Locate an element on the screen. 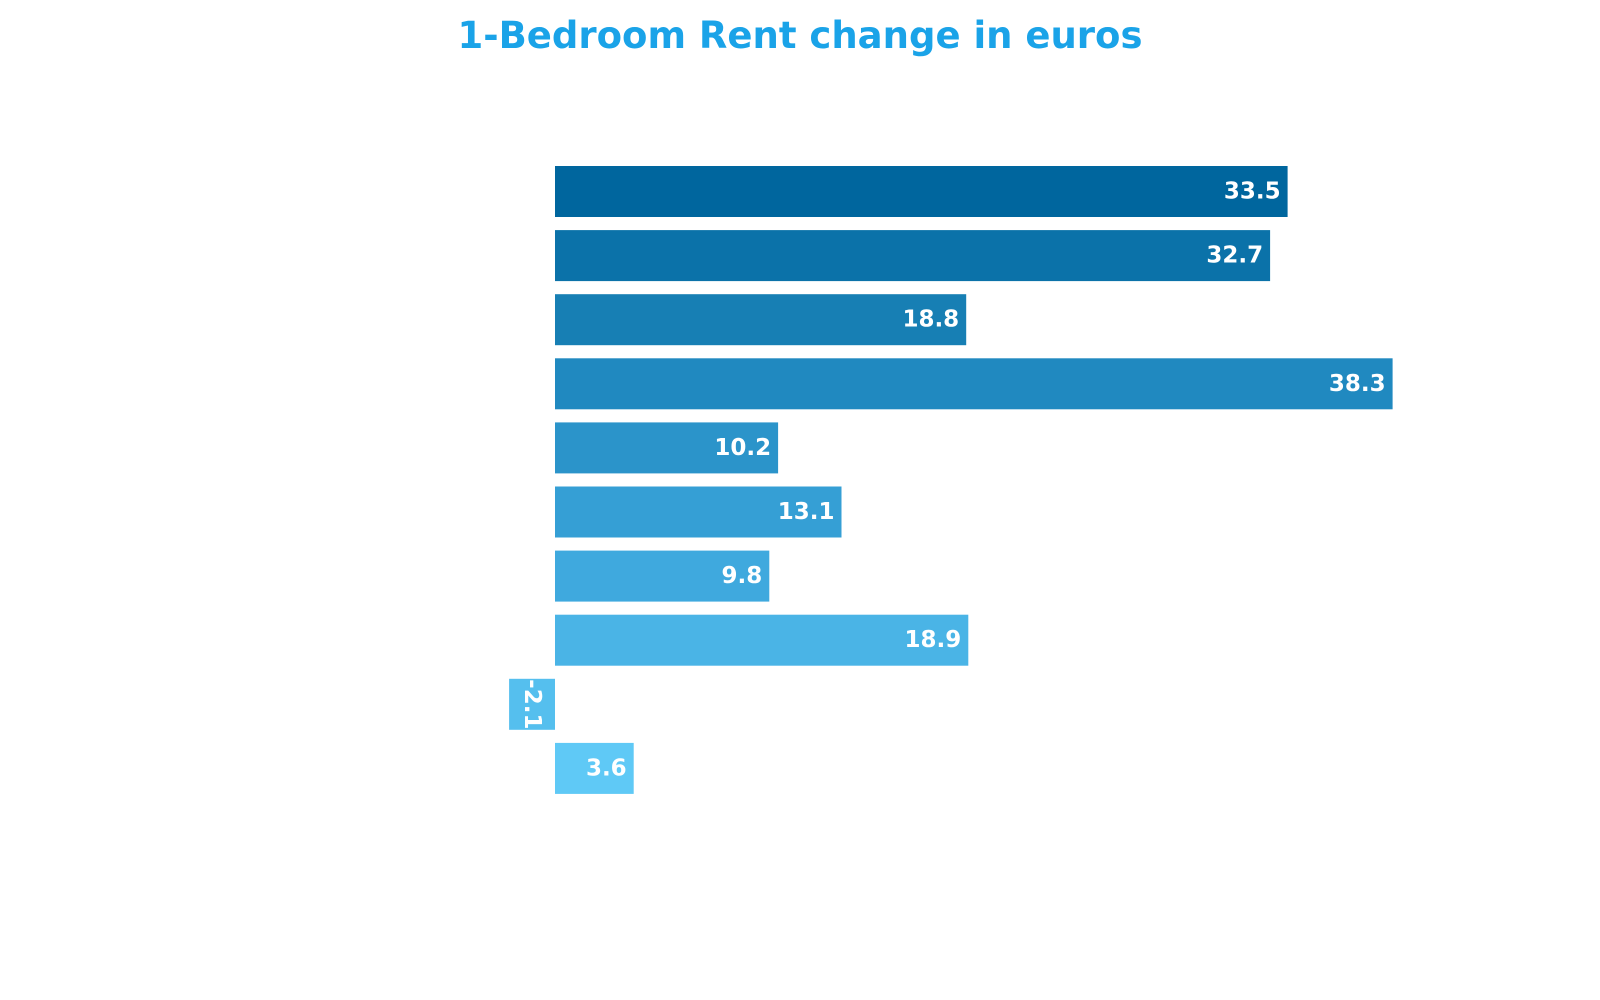 This screenshot has height=1000, width=1600. data-label-10: 3.6 is located at coordinates (606, 768).